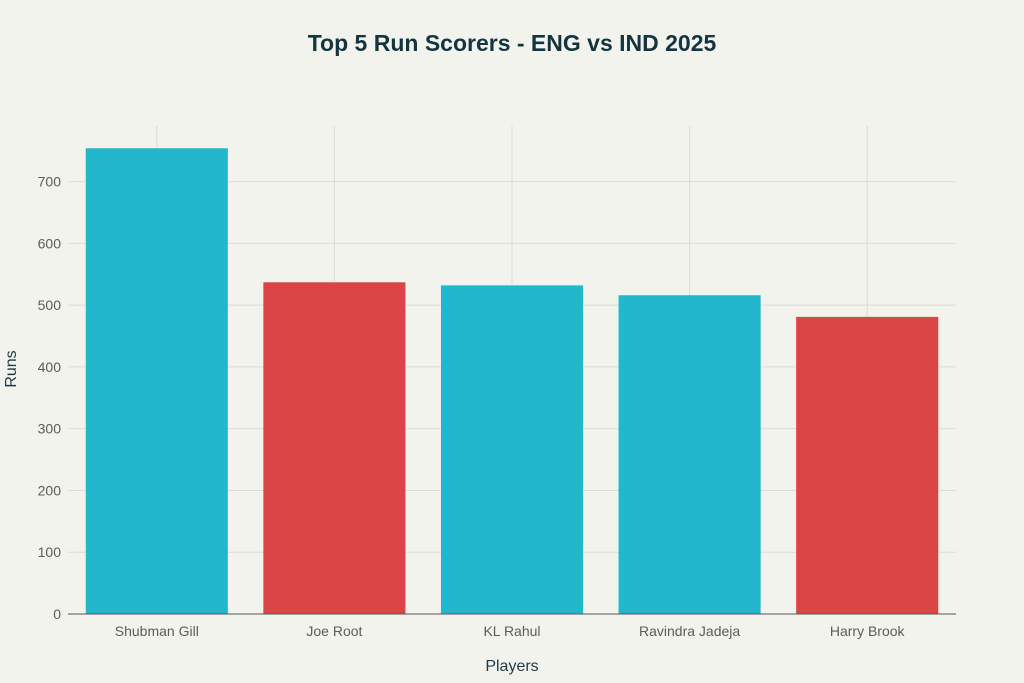 The width and height of the screenshot is (1024, 683). Describe the element at coordinates (57, 614) in the screenshot. I see `y-tick-label: 0` at that location.